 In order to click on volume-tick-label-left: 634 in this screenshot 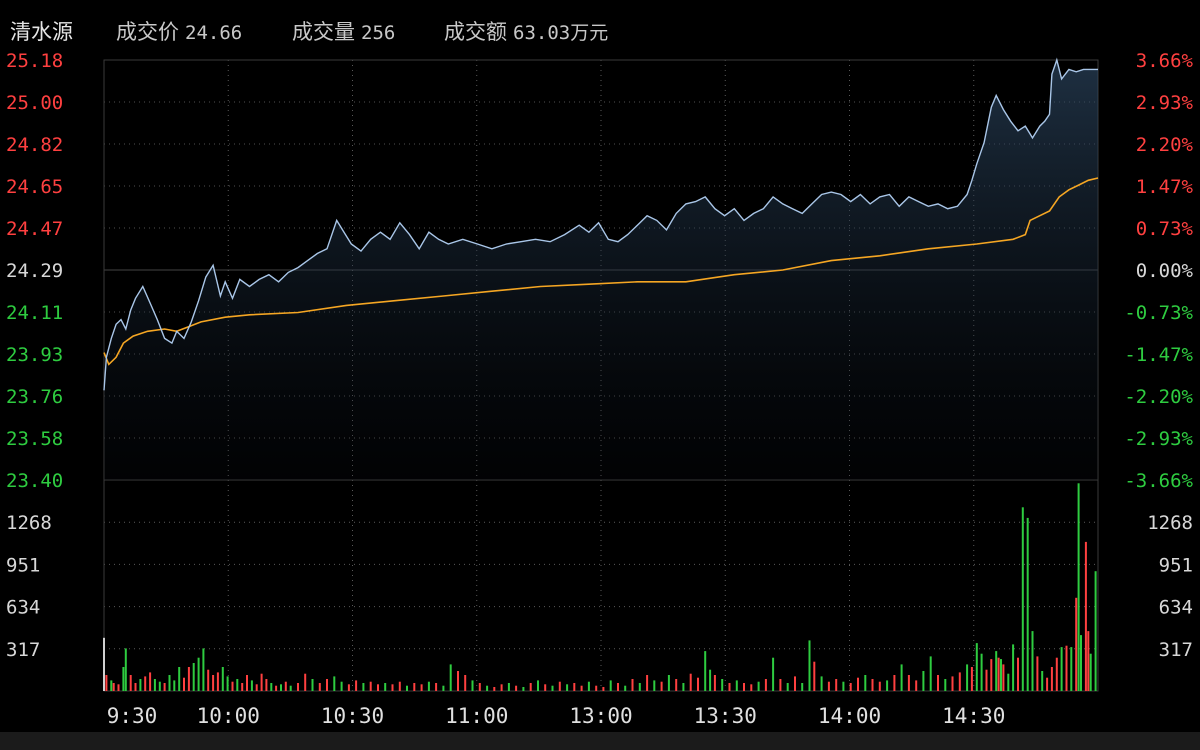, I will do `click(23, 608)`.